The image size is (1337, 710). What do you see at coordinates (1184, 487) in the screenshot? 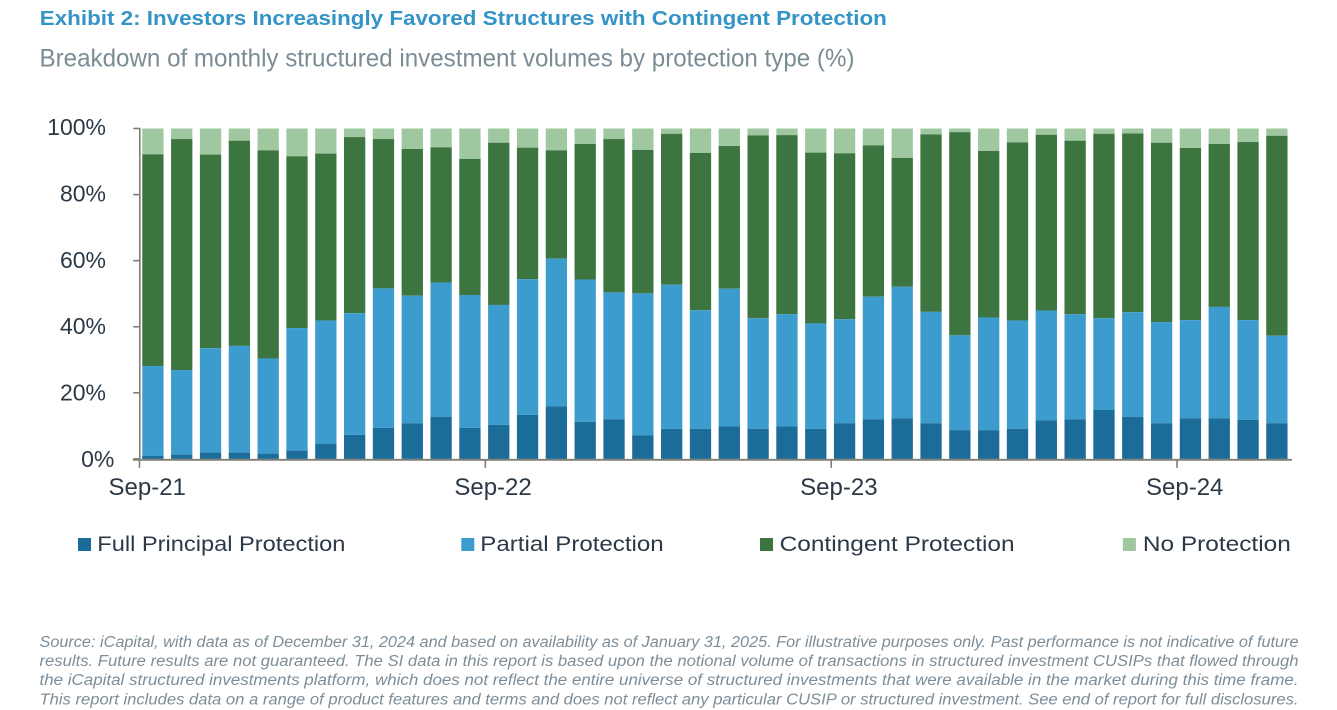
I see `svg-text: Sep-24` at bounding box center [1184, 487].